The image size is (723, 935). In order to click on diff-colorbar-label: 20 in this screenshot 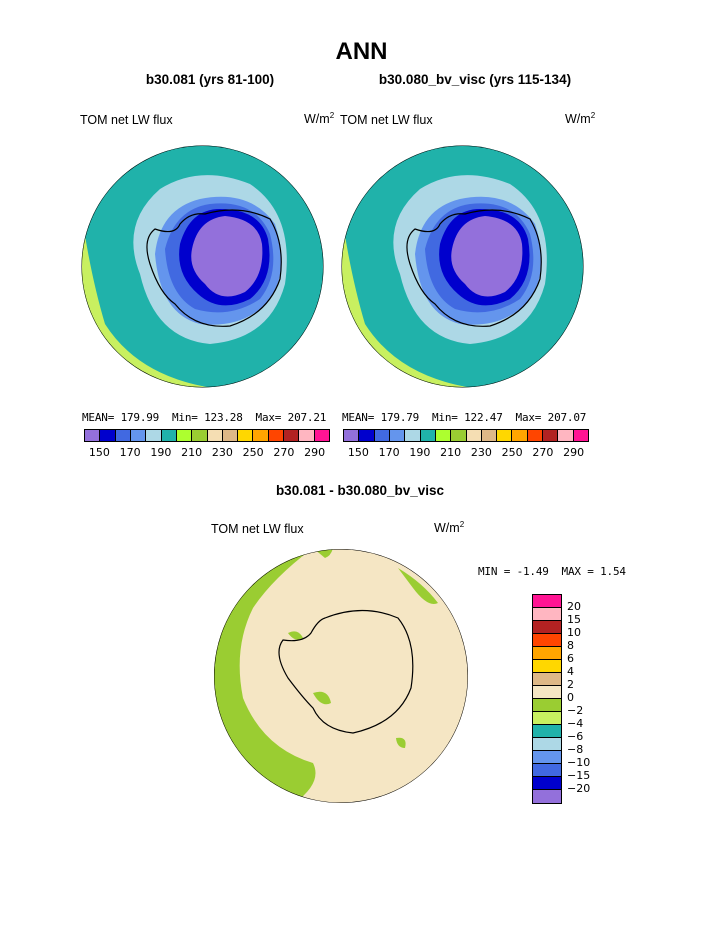, I will do `click(574, 606)`.